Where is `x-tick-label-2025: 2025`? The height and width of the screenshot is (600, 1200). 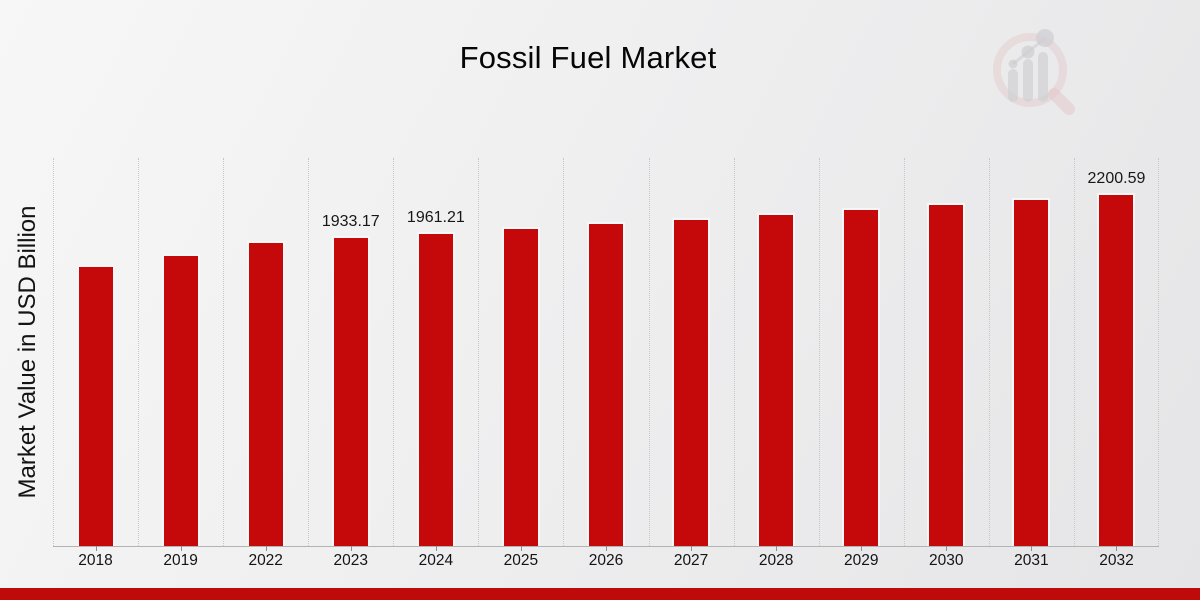
x-tick-label-2025: 2025 is located at coordinates (521, 560).